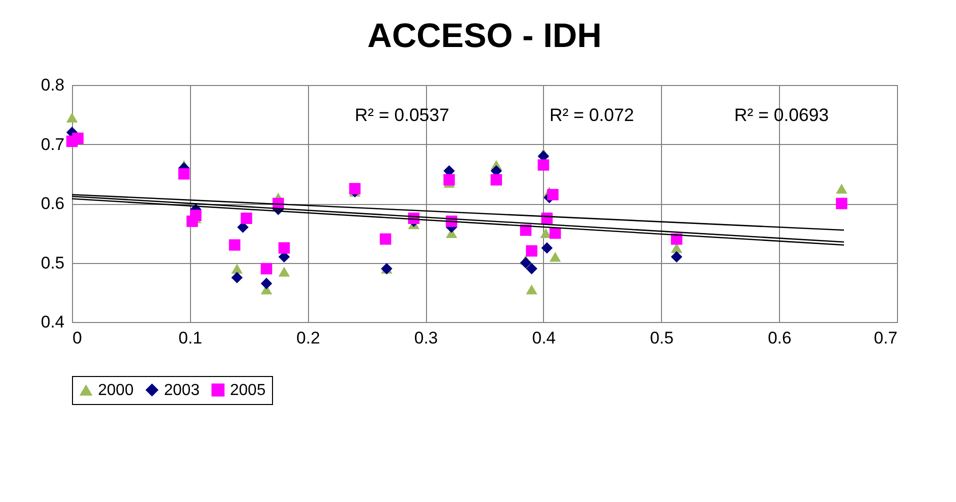  What do you see at coordinates (248, 390) in the screenshot?
I see `legend-label: 2005` at bounding box center [248, 390].